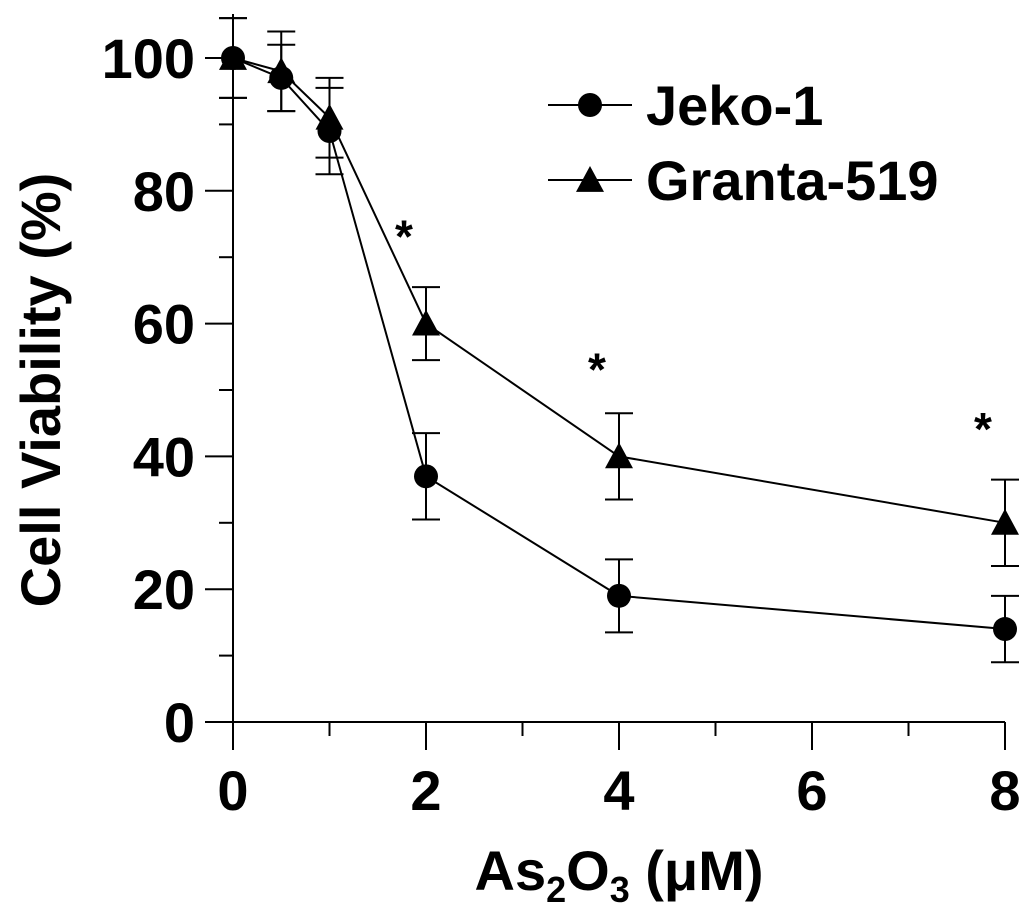  I want to click on legend-label: Jeko-1, so click(734, 105).